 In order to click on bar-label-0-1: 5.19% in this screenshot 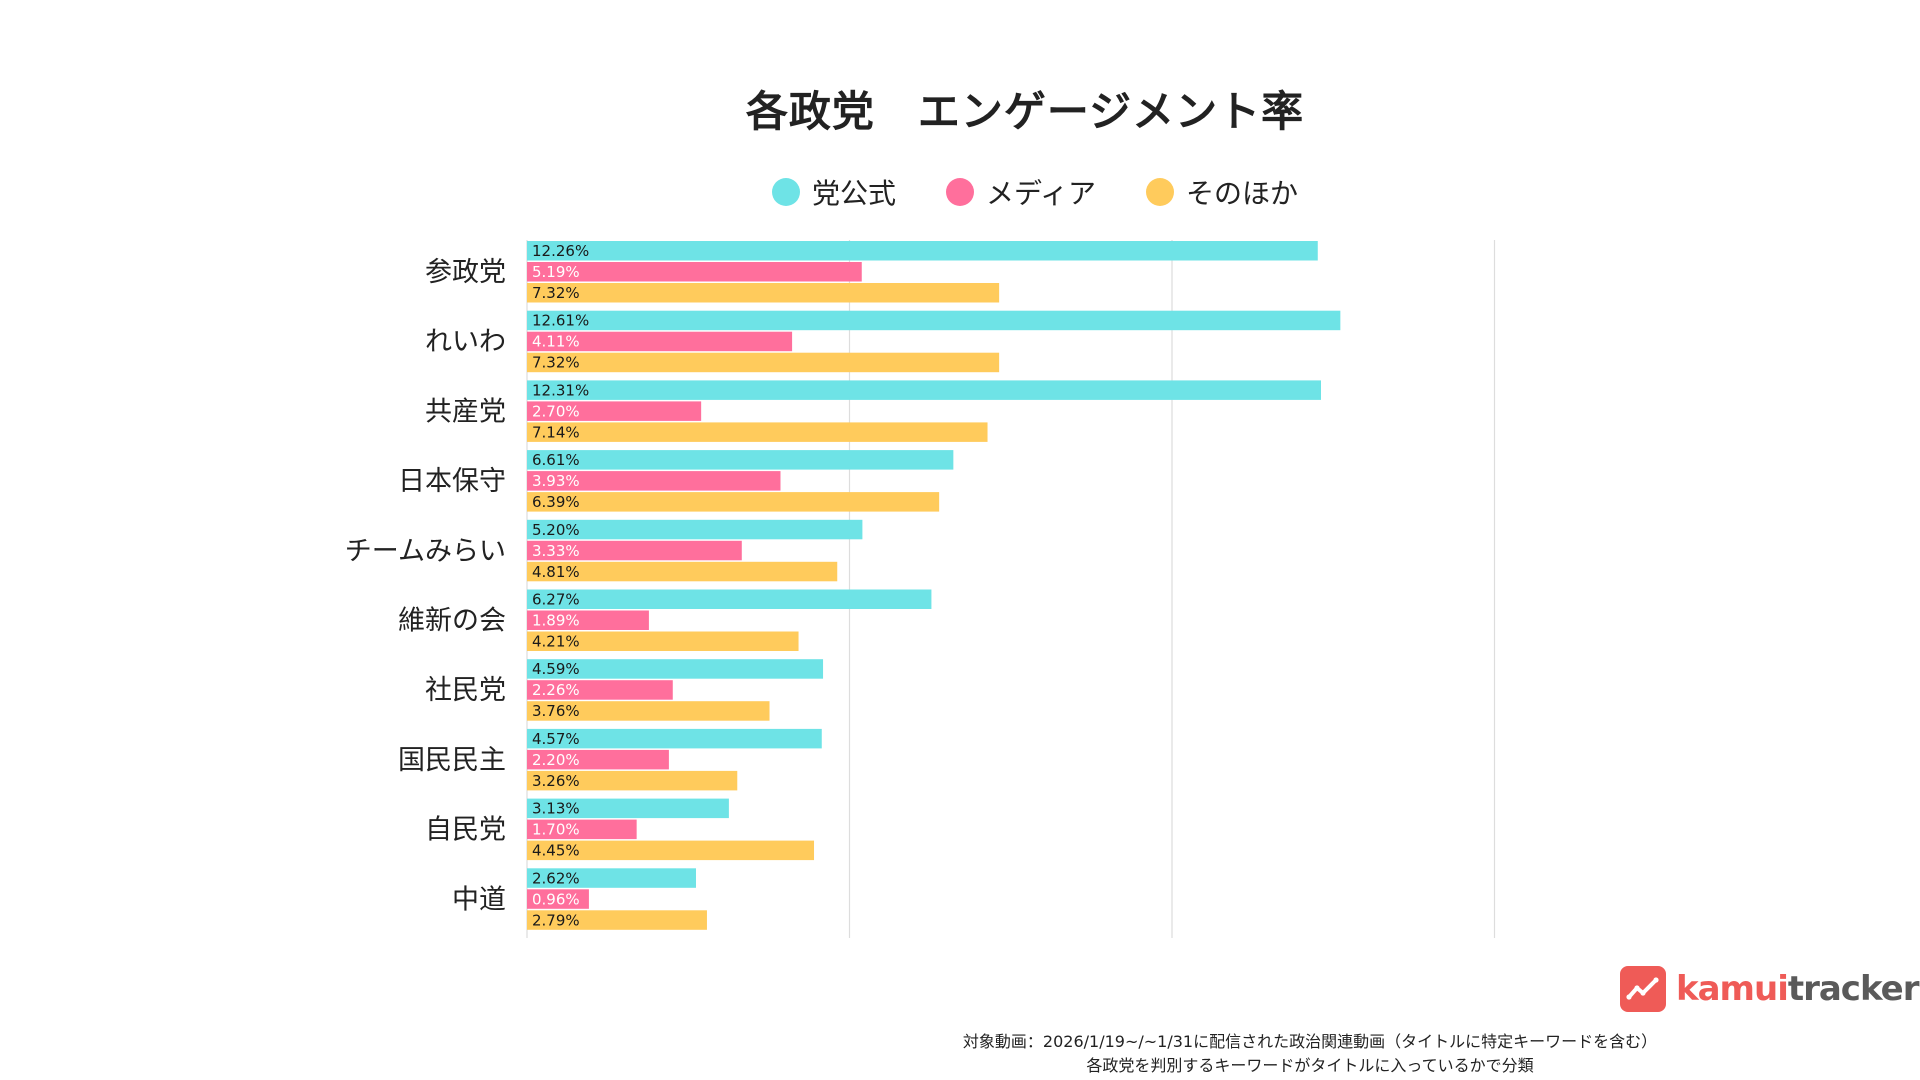, I will do `click(556, 272)`.